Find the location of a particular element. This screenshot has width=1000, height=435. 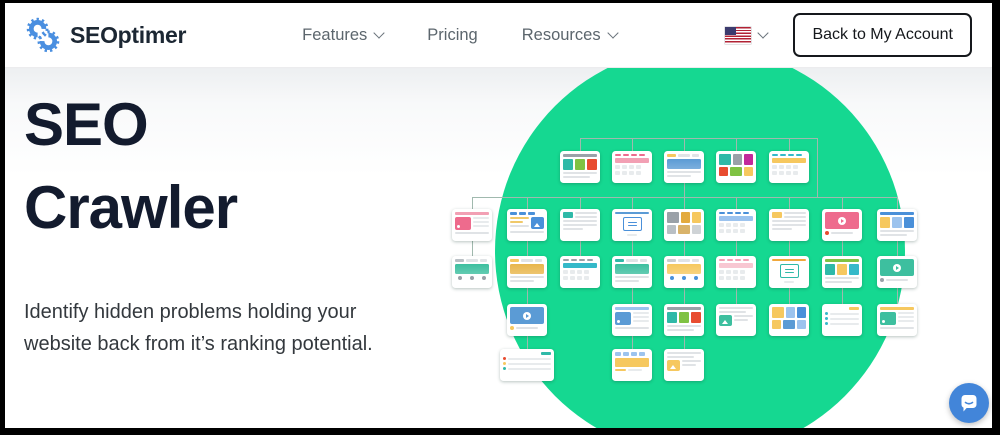

nav-item-features: Features is located at coordinates (343, 35).